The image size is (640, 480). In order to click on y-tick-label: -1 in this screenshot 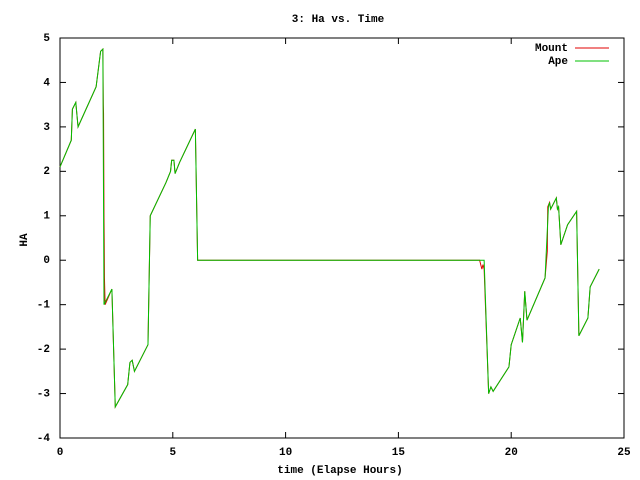, I will do `click(44, 306)`.